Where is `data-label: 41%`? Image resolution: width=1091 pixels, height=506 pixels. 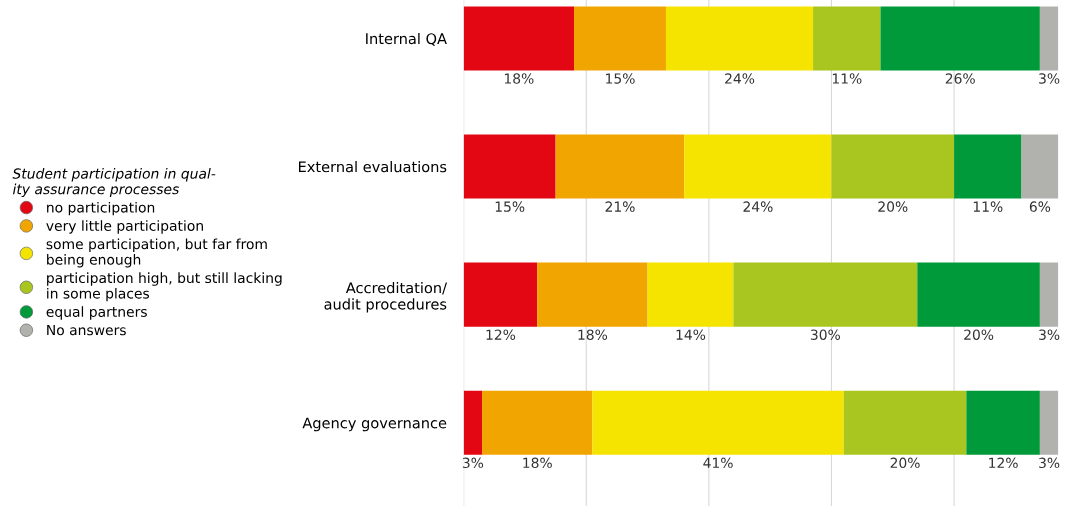
data-label: 41% is located at coordinates (718, 463).